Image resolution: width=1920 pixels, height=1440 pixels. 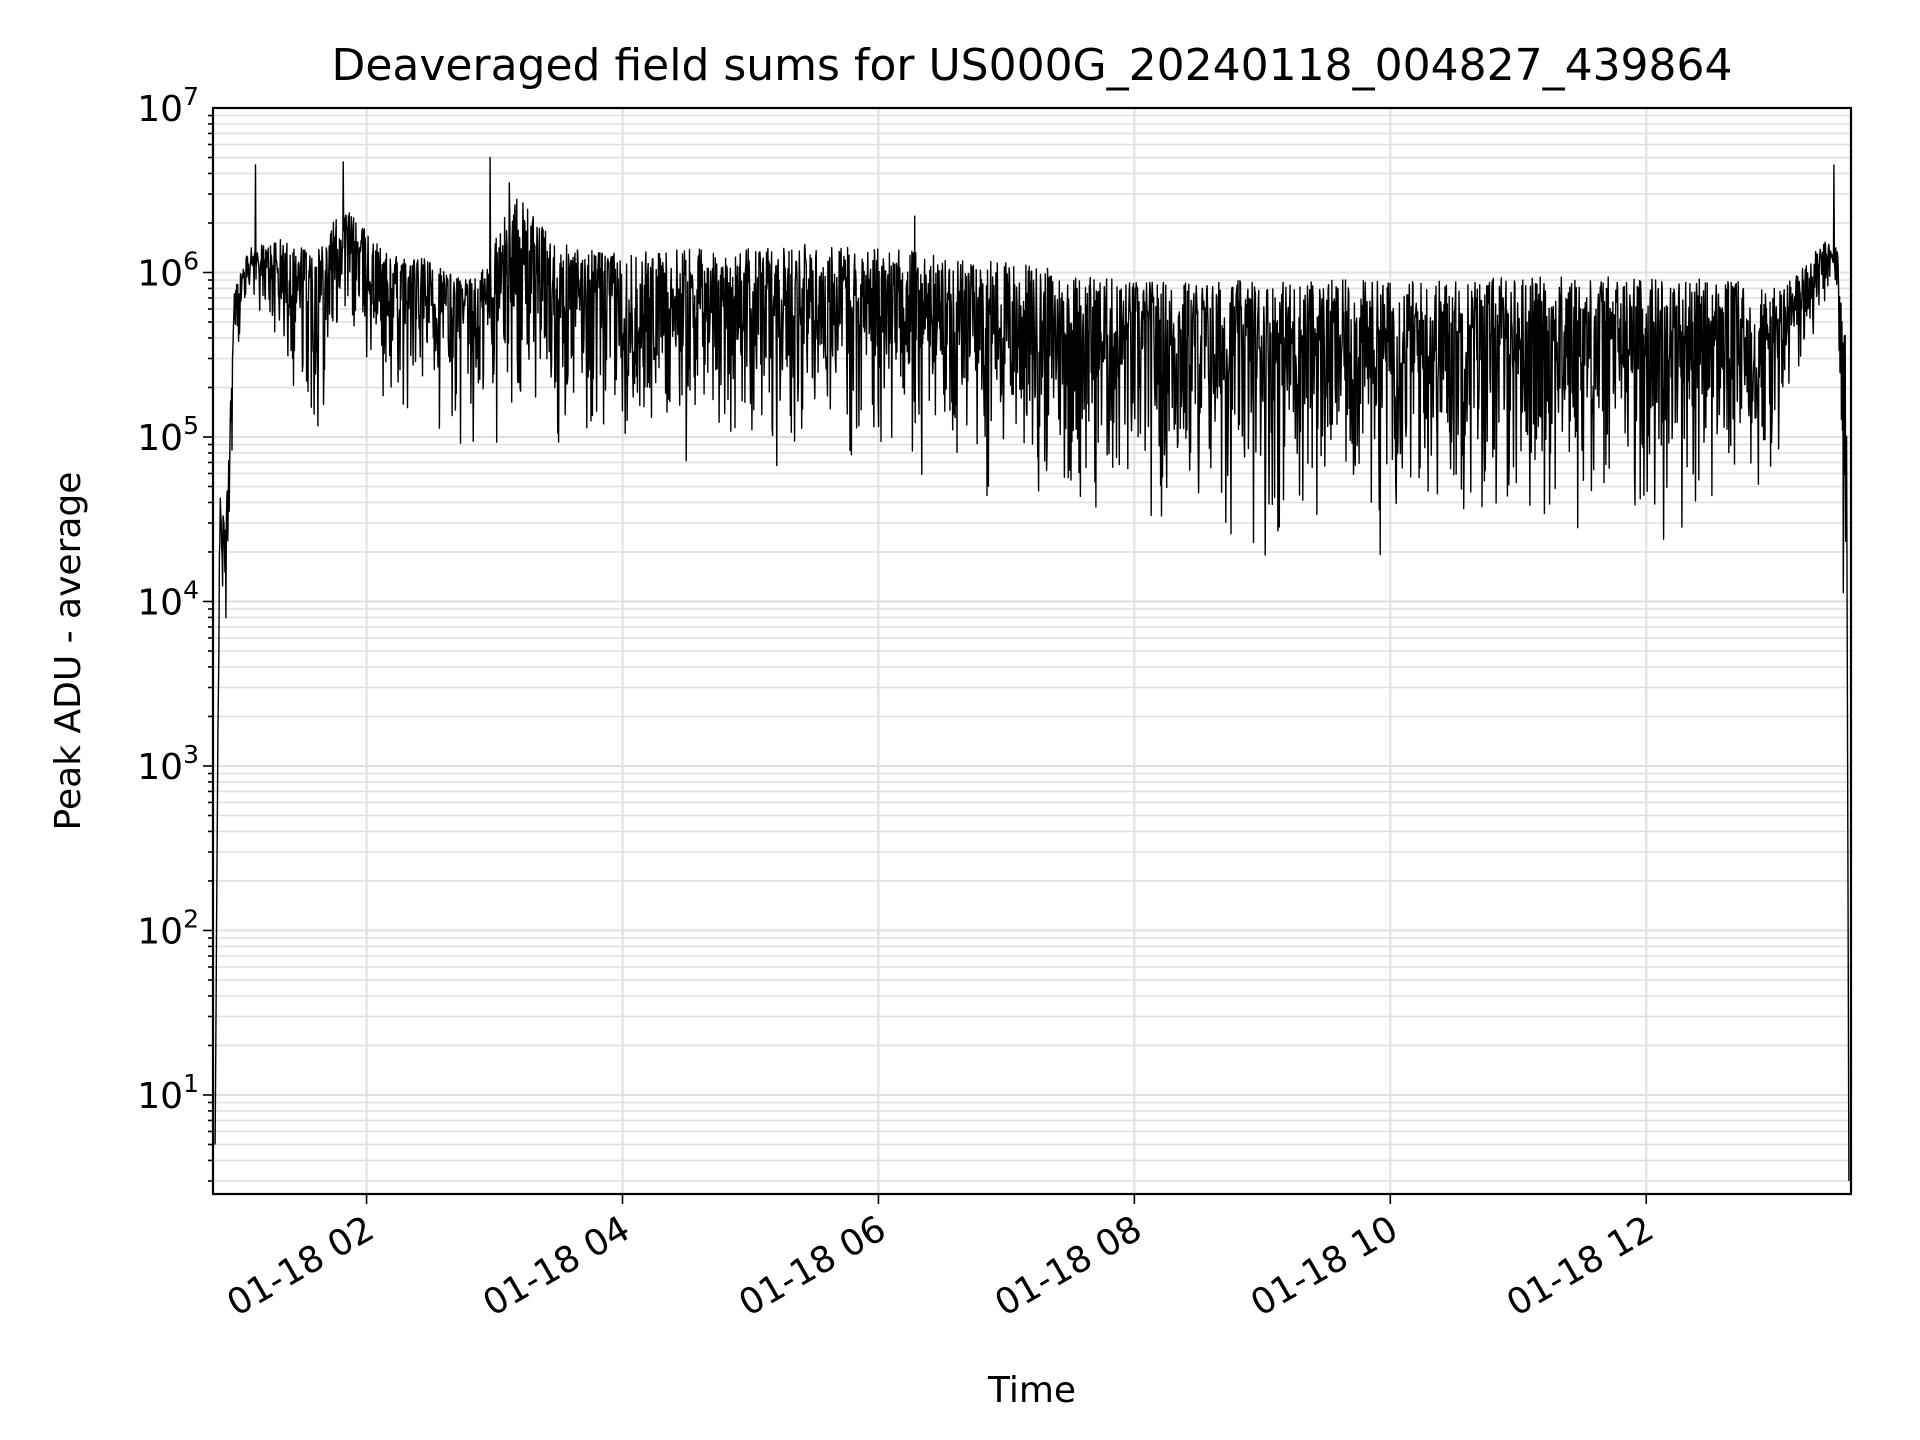 I want to click on y-tick-exponent: 5, so click(x=191, y=425).